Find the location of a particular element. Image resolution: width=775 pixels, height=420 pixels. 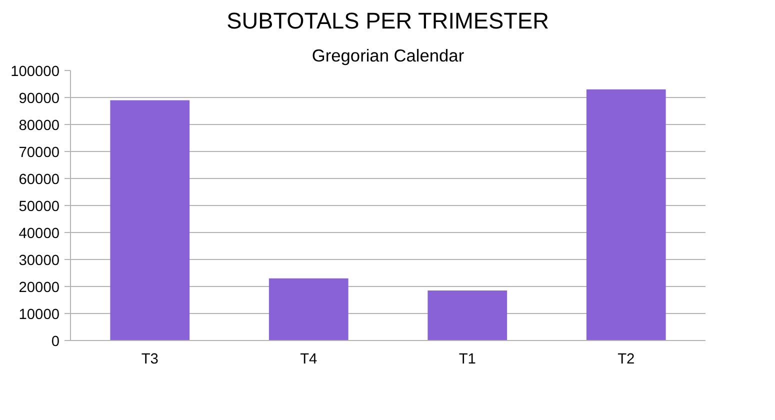

y-tick-label: 30000 is located at coordinates (39, 261).